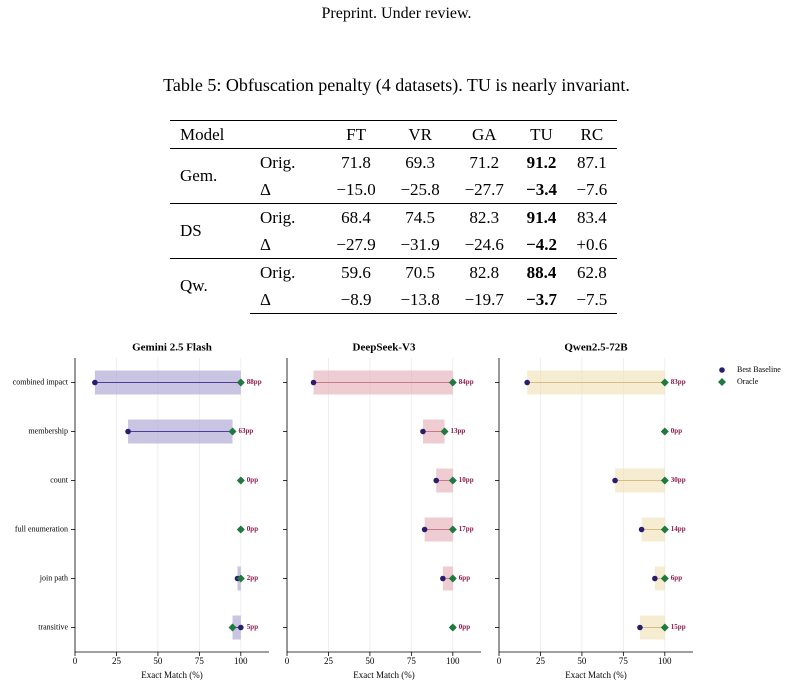 Image resolution: width=793 pixels, height=689 pixels. Describe the element at coordinates (591, 300) in the screenshot. I see `table-cell: −7.5` at that location.